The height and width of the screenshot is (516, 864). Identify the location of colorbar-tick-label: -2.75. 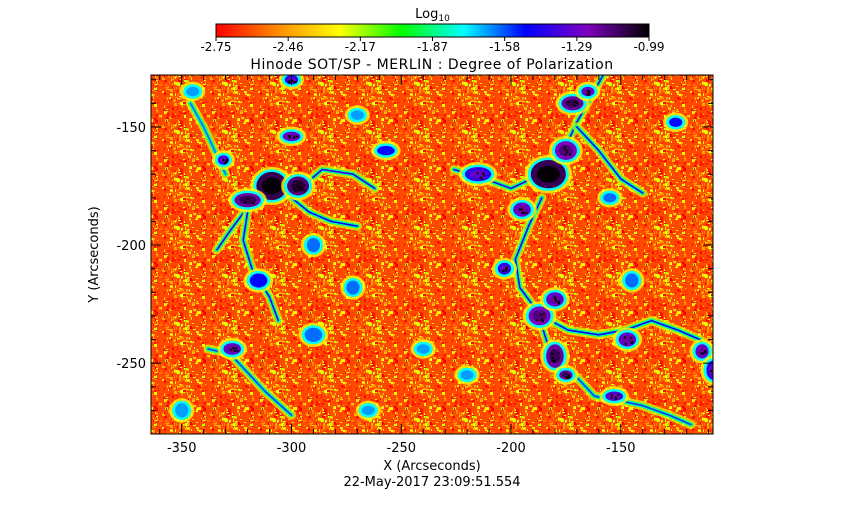
(215, 47).